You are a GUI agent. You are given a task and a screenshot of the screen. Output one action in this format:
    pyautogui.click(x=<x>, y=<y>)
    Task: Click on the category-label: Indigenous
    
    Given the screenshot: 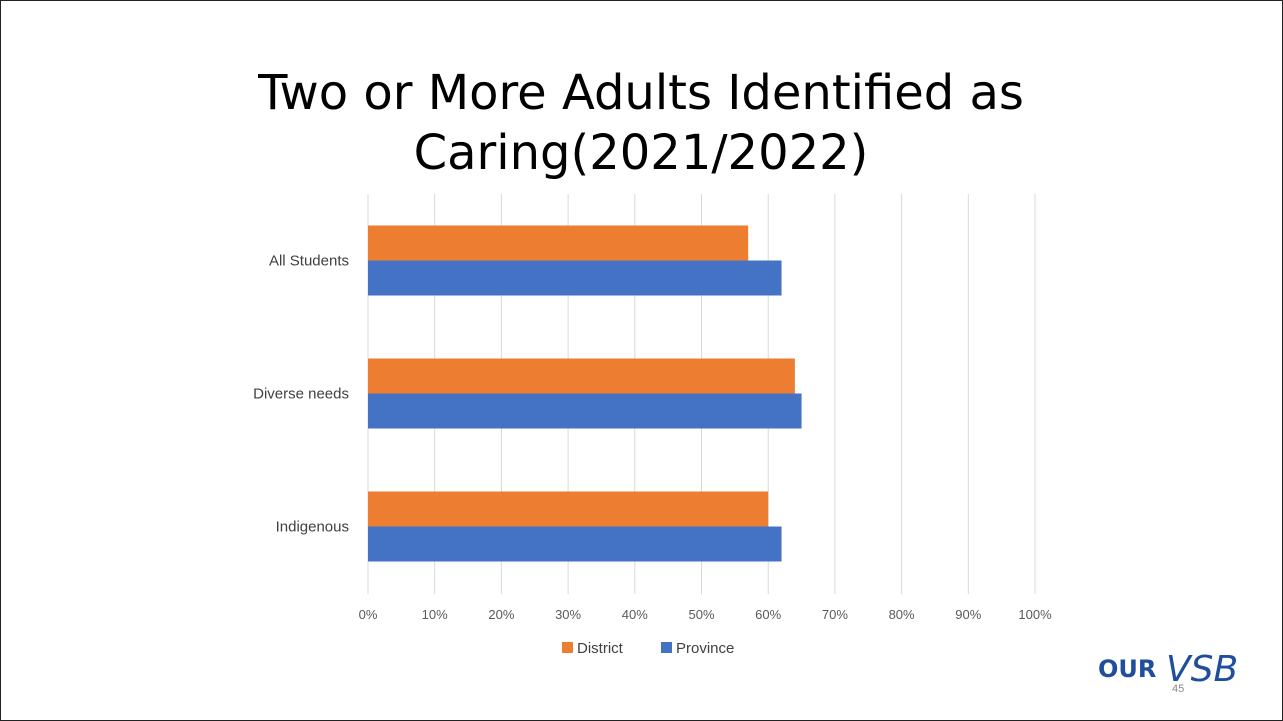 What is the action you would take?
    pyautogui.click(x=312, y=527)
    